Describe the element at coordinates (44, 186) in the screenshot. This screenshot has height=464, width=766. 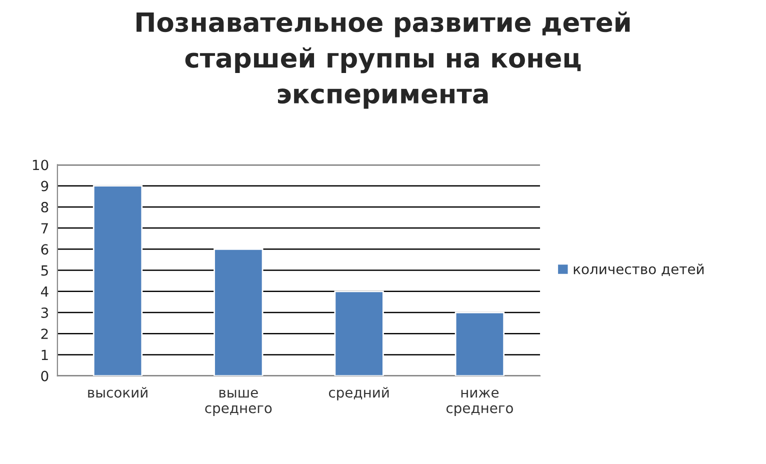
I see `y-tick-label: 9` at that location.